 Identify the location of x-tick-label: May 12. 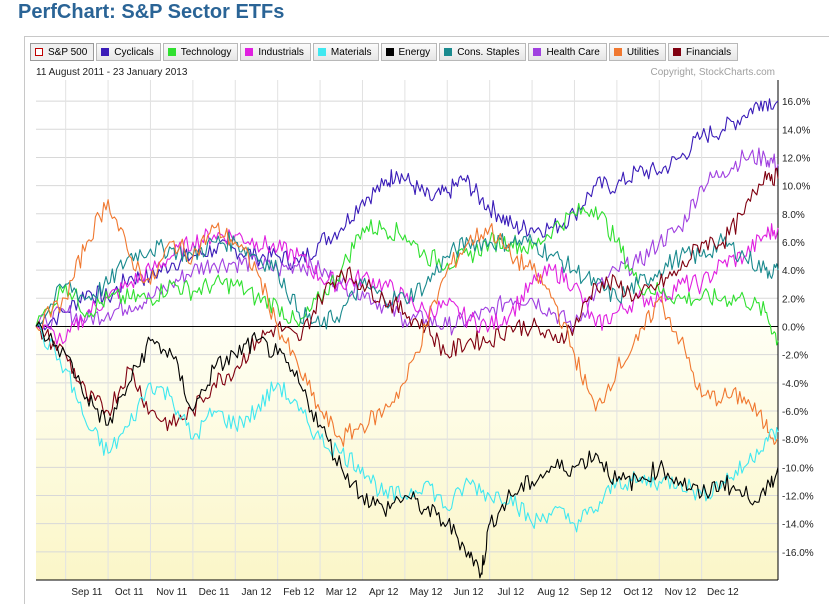
(426, 592).